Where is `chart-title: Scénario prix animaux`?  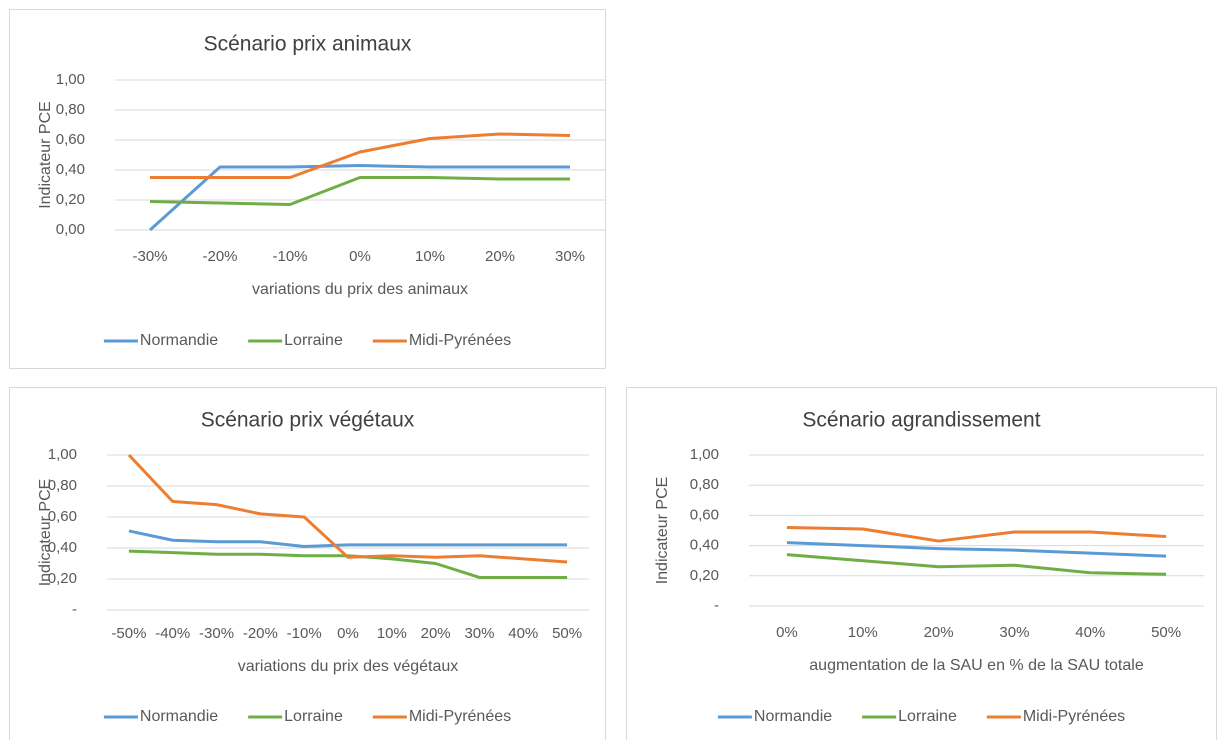 chart-title: Scénario prix animaux is located at coordinates (308, 44).